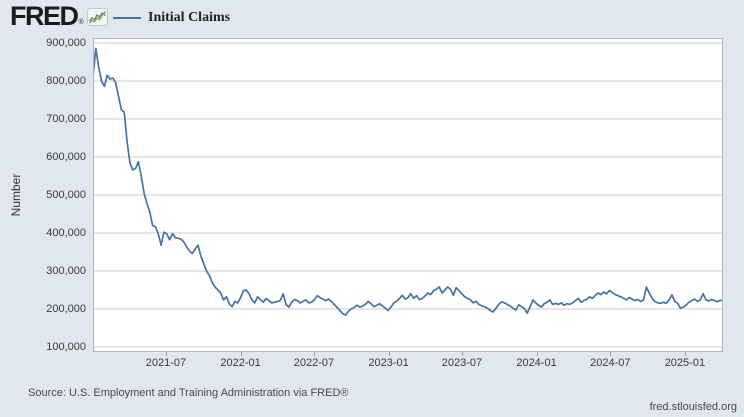  Describe the element at coordinates (81, 22) in the screenshot. I see `registered-mark: ®` at that location.